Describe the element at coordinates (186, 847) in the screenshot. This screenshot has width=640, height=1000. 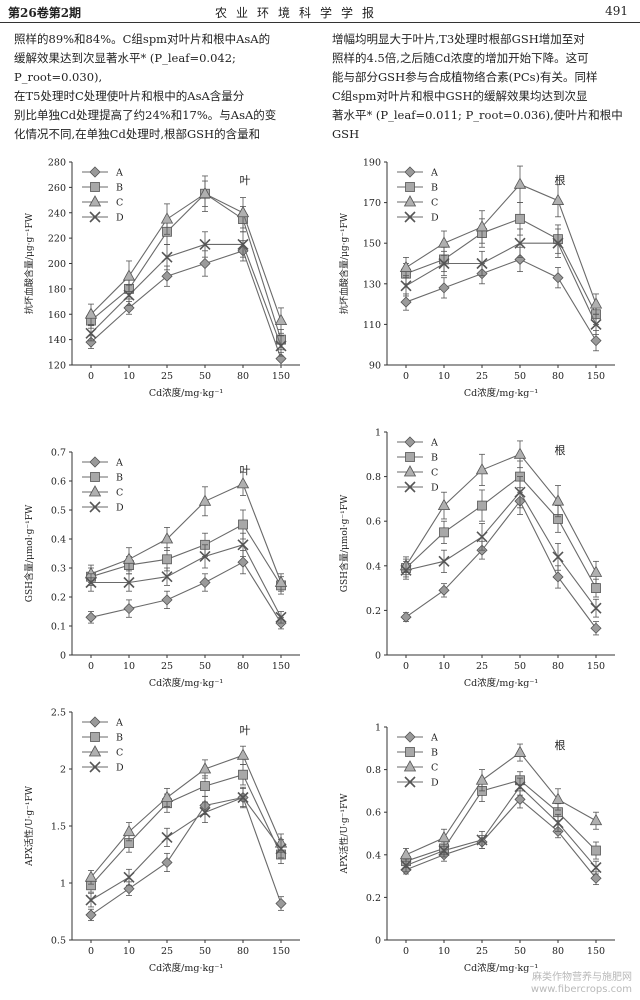
I see `series-D` at that location.